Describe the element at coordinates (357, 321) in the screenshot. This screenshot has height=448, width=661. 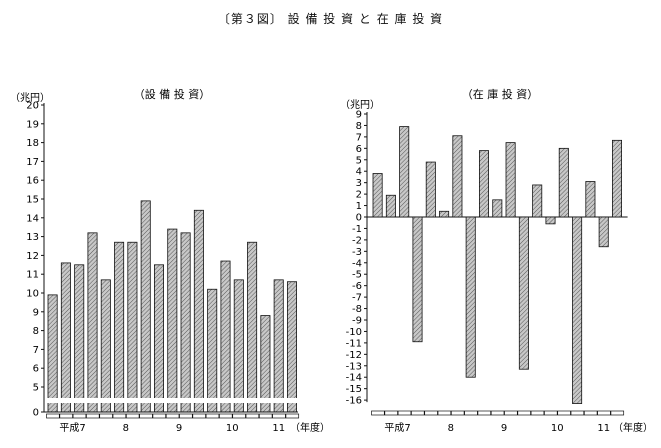
I see `right-y-tick-label: -9` at that location.